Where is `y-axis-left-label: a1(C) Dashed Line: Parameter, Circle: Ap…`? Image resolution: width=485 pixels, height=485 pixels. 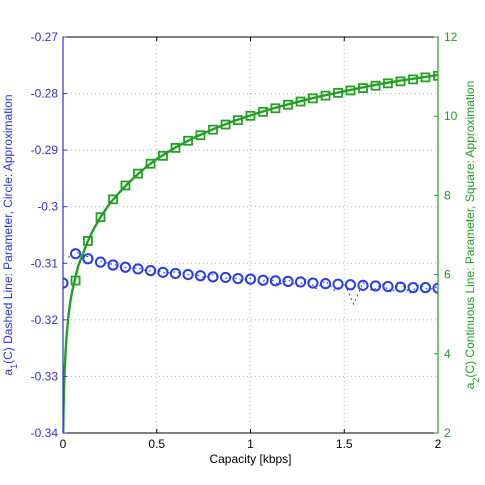 y-axis-left-label: a1(C) Dashed Line: Parameter, Circle: Ap… is located at coordinates (10, 234).